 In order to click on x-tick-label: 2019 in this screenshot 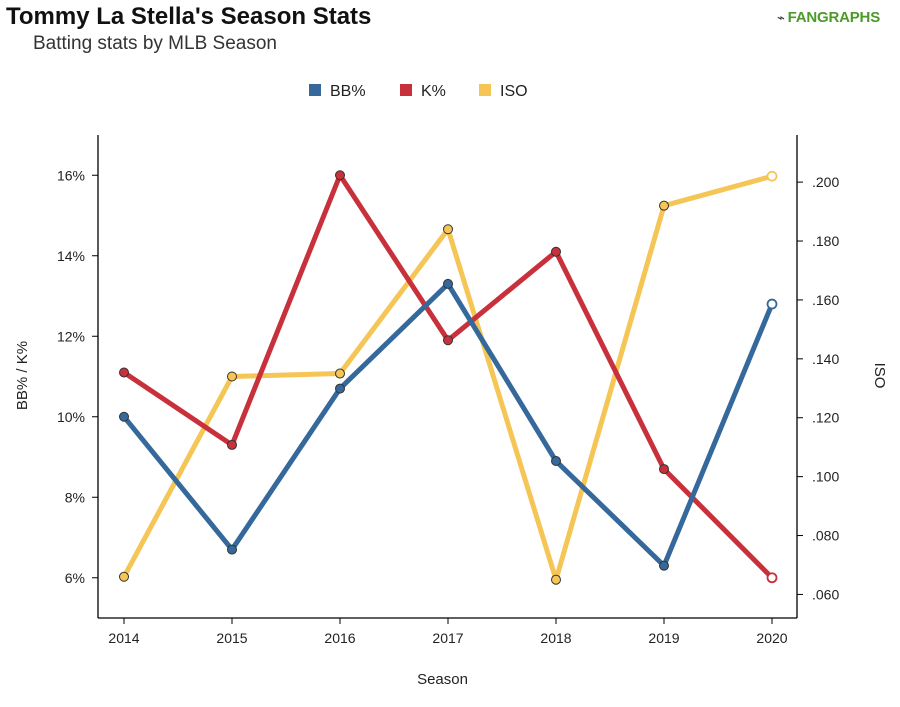, I will do `click(663, 638)`.